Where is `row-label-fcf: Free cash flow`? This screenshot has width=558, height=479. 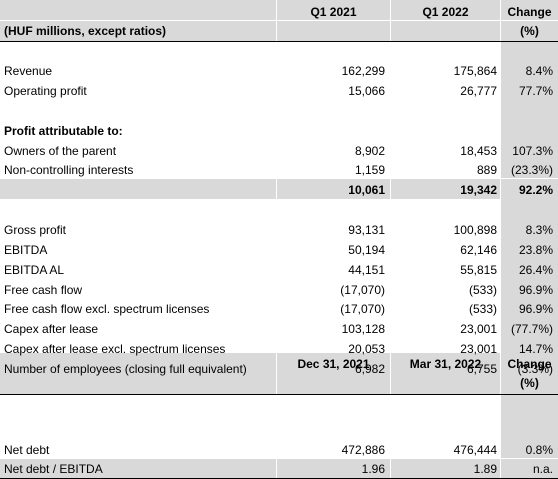 row-label-fcf: Free cash flow is located at coordinates (43, 290).